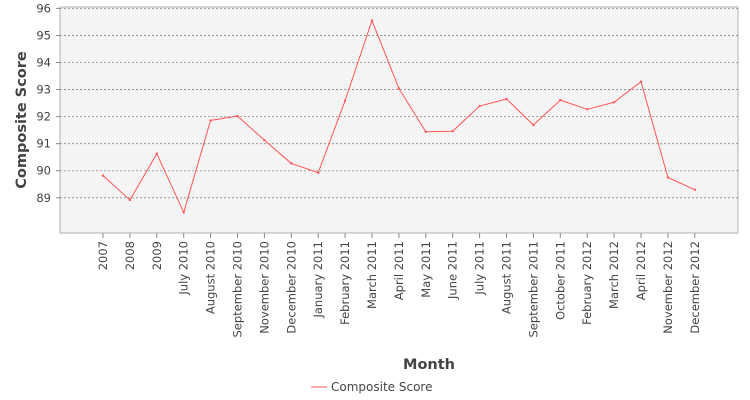 This screenshot has width=750, height=400. I want to click on y-tick-label: 94, so click(43, 62).